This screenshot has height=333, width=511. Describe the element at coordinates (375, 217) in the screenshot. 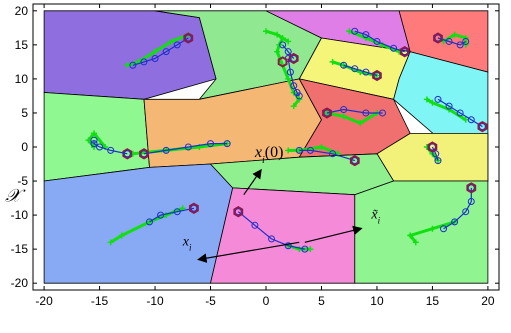

I see `annotation-label-2: x̃i` at that location.